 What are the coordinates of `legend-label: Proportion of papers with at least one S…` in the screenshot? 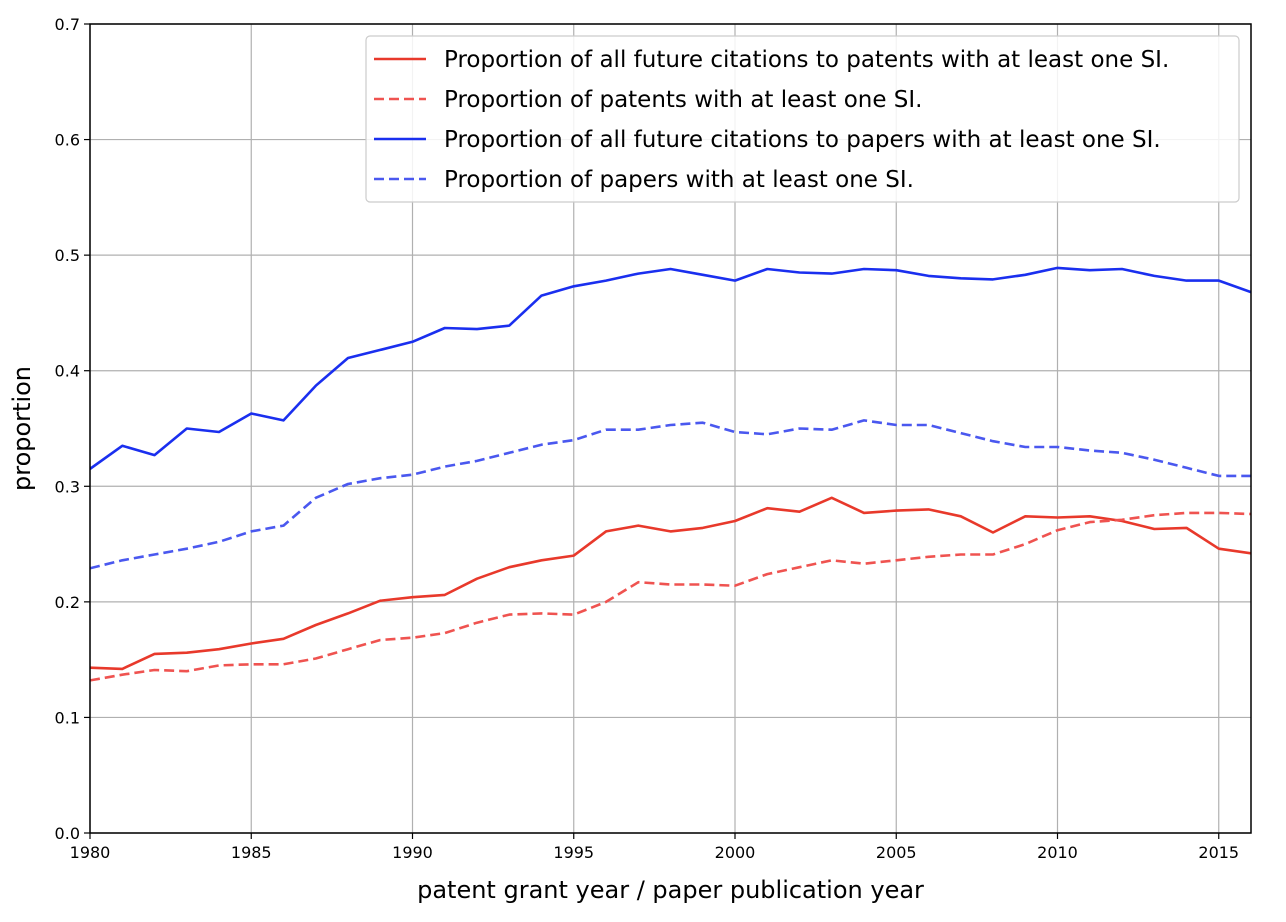 It's located at (679, 180).